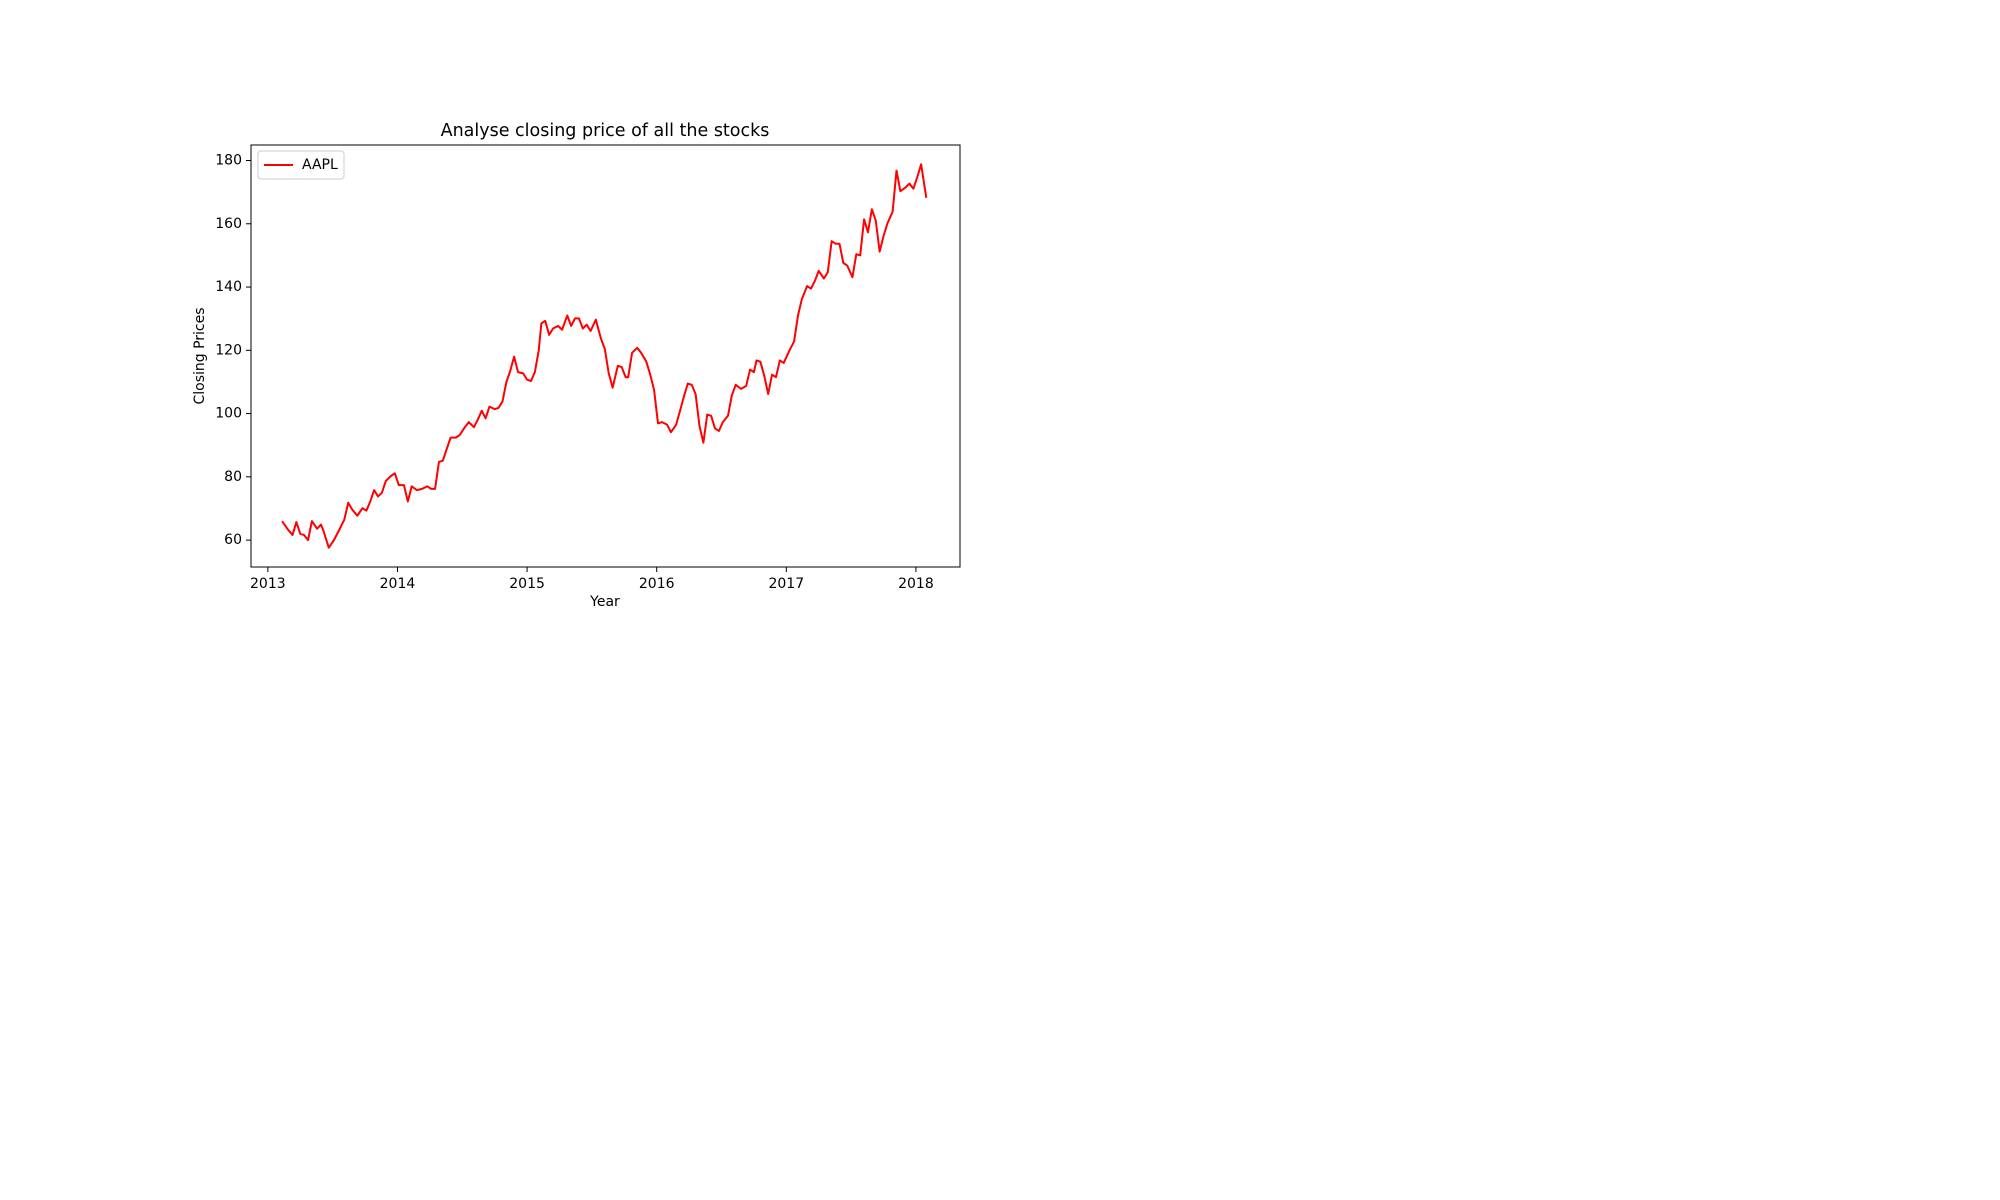 This screenshot has height=1200, width=2000. I want to click on chart-title: Analyse closing price of all the stocks, so click(605, 131).